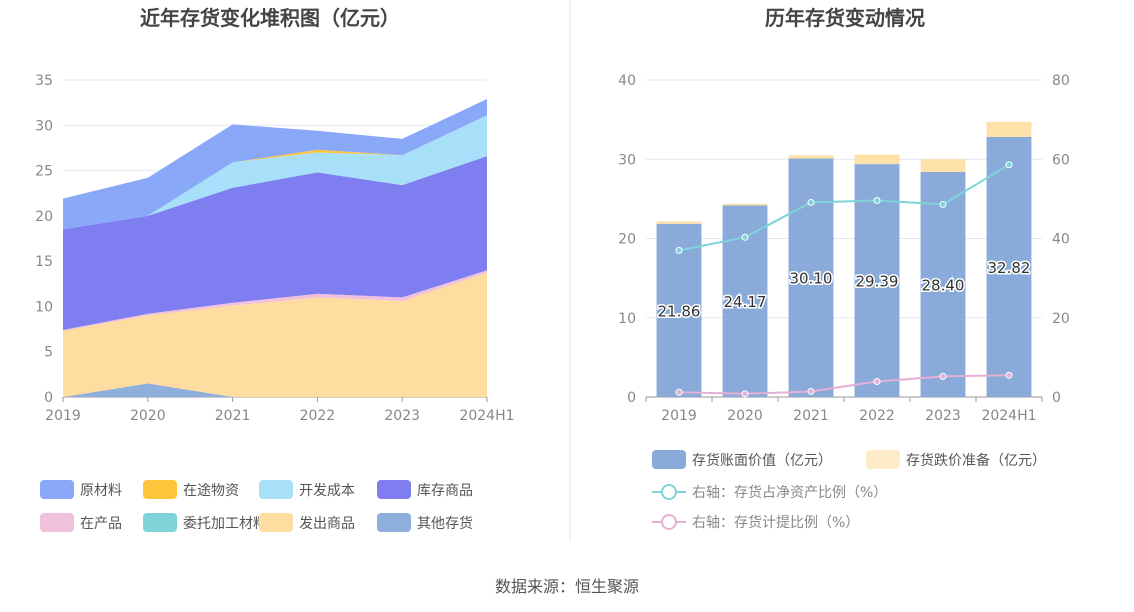 This screenshot has width=1134, height=612. I want to click on area-开发成本, so click(275, 172).